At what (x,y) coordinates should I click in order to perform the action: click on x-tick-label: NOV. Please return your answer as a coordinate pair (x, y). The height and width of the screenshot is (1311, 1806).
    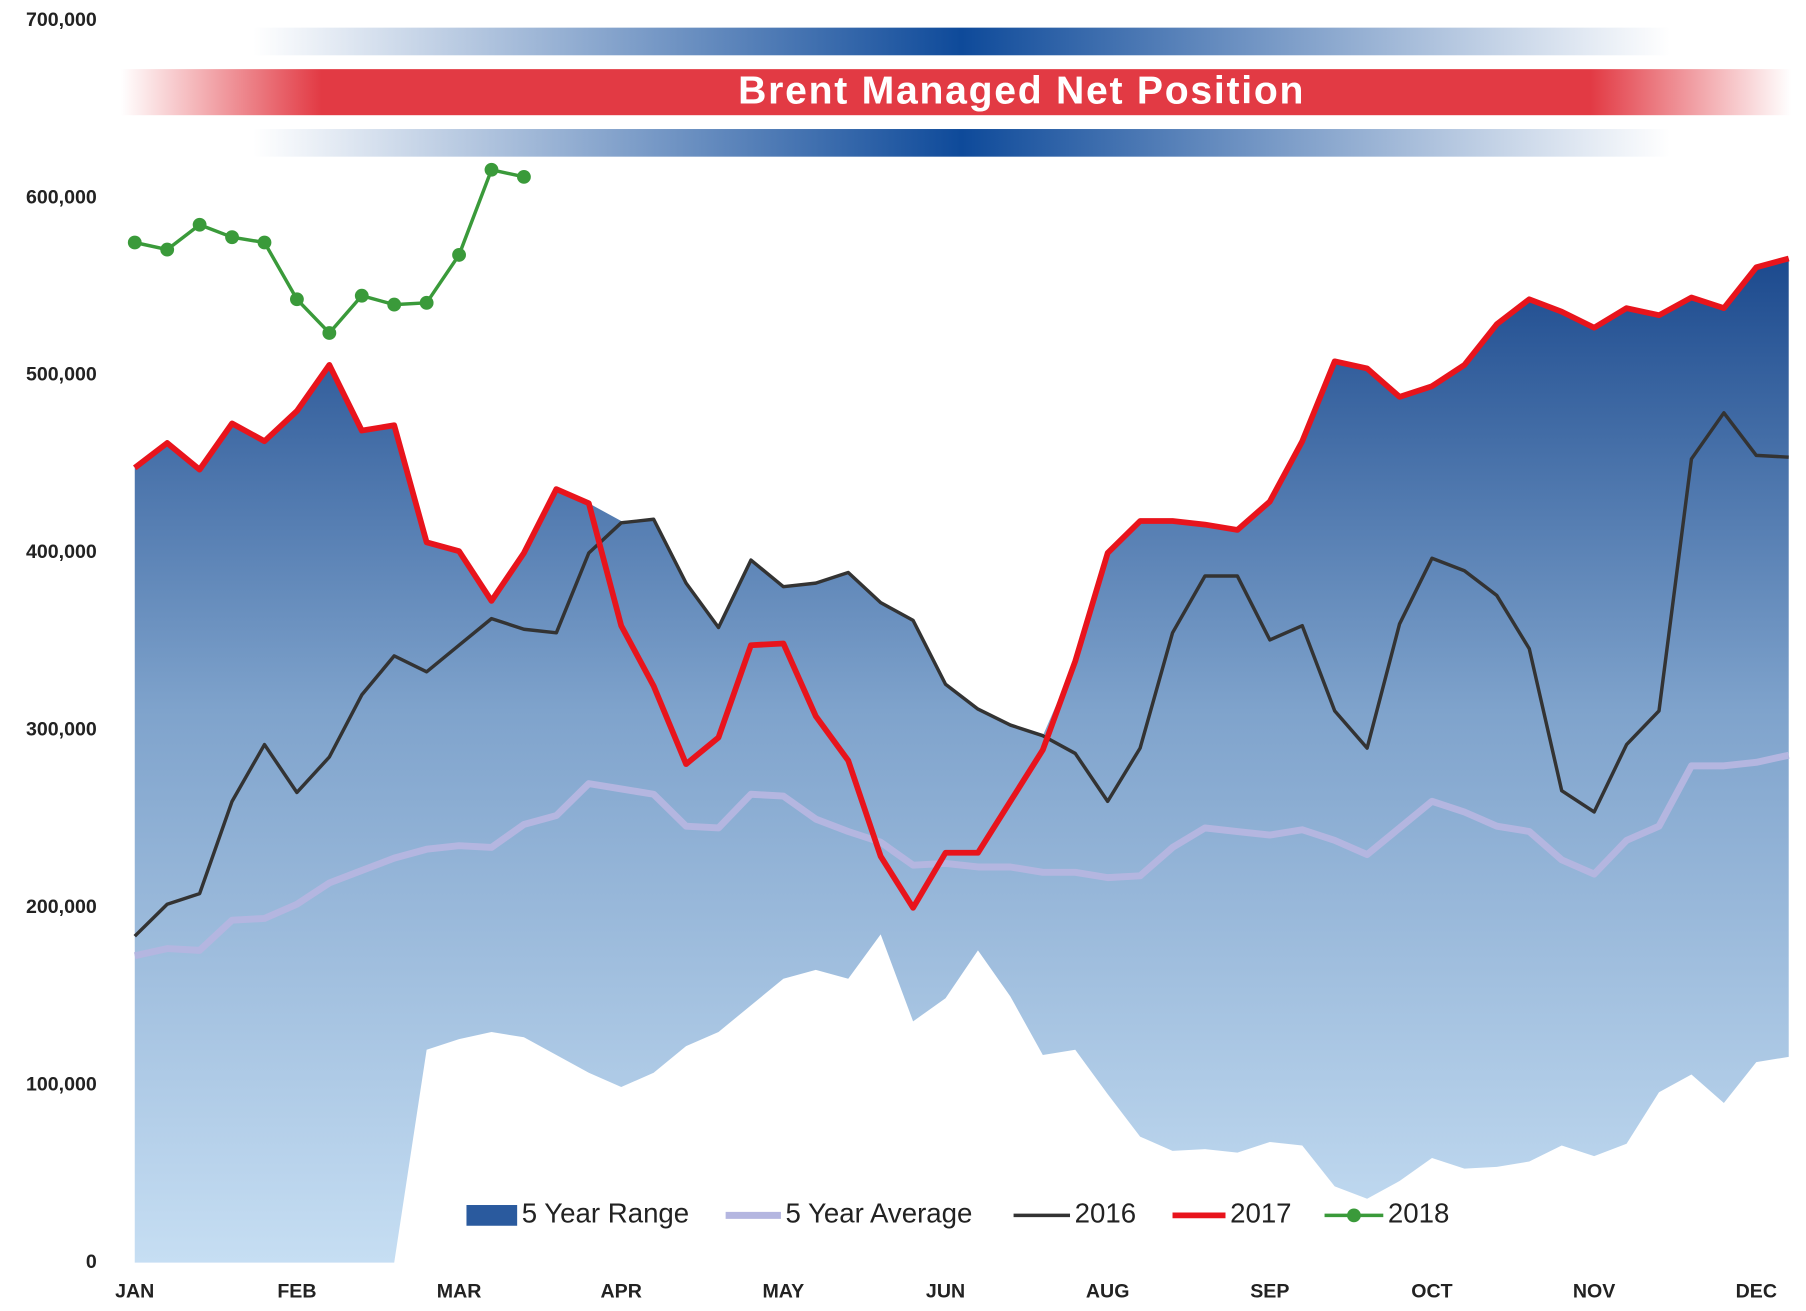
    Looking at the image, I should click on (1594, 1292).